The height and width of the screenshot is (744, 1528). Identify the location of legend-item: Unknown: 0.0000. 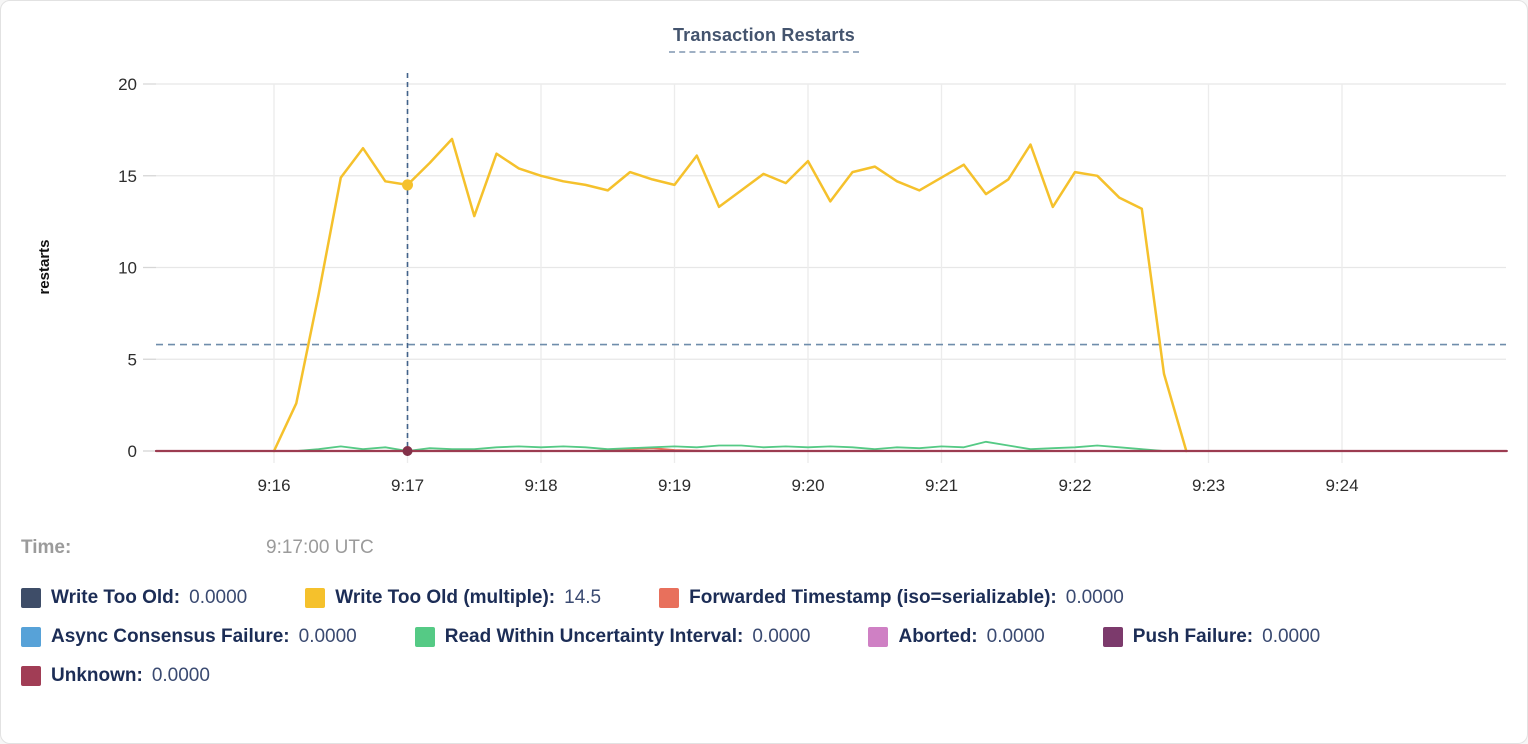
(115, 676).